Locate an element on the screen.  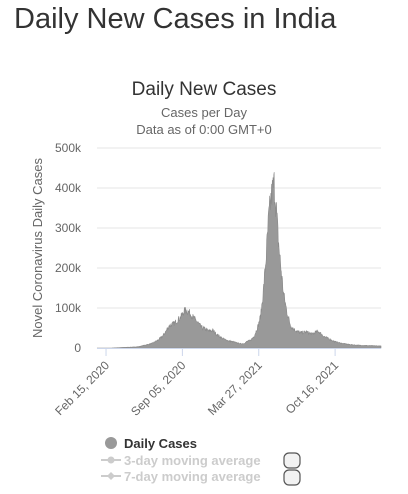
chart-note: Data as of 0:00 GMT+0 is located at coordinates (203, 129).